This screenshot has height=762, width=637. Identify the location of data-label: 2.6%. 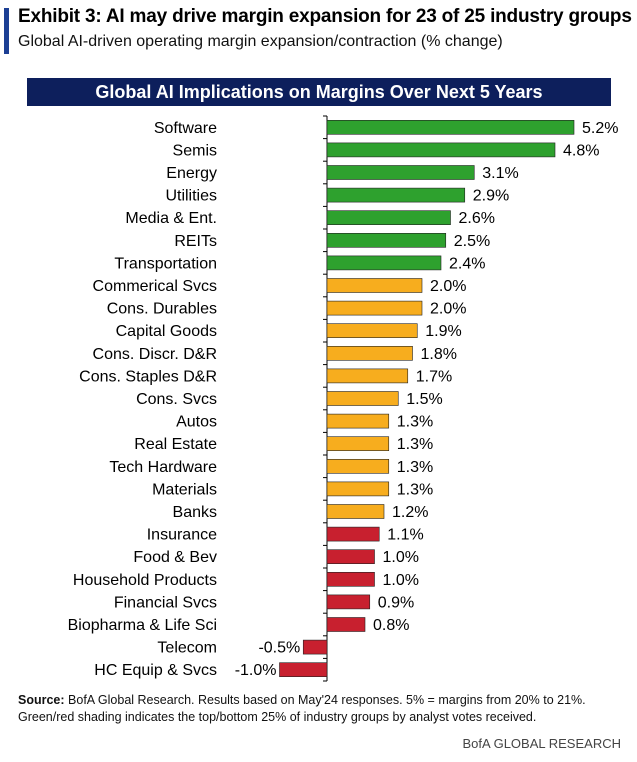
(477, 218).